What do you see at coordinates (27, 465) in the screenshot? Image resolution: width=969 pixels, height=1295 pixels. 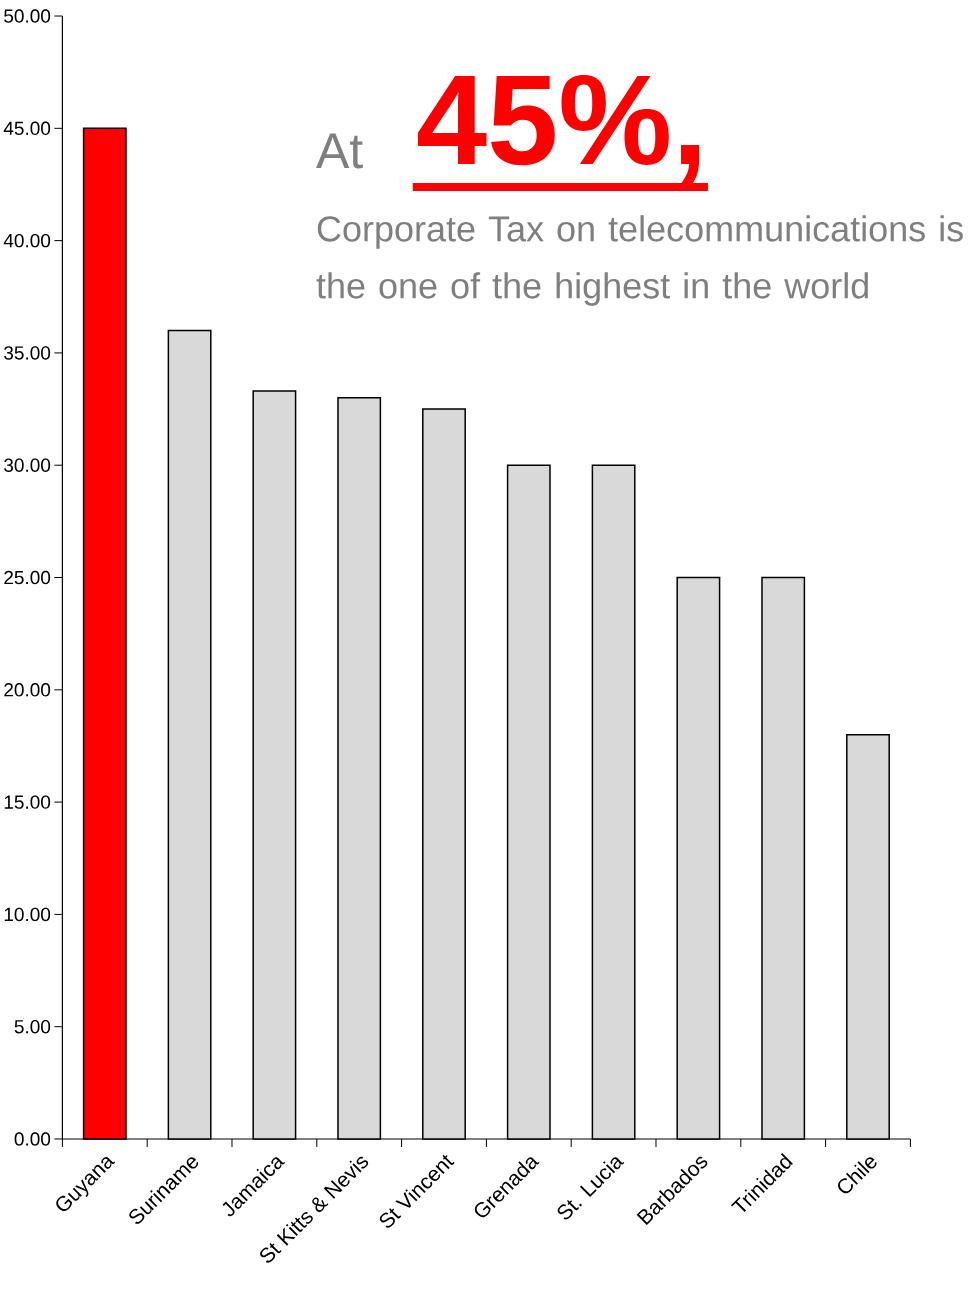 I see `y-tick-label: 30.00` at bounding box center [27, 465].